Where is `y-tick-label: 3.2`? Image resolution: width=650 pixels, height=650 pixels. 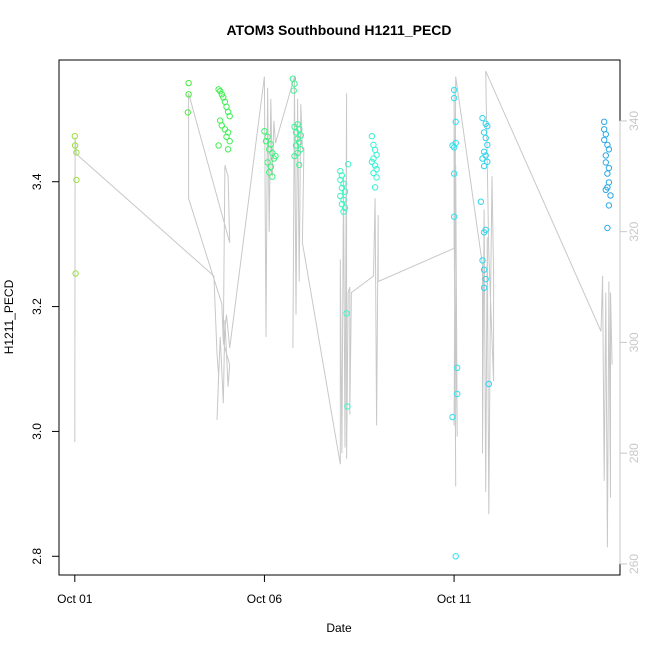 y-tick-label: 3.2 is located at coordinates (37, 306).